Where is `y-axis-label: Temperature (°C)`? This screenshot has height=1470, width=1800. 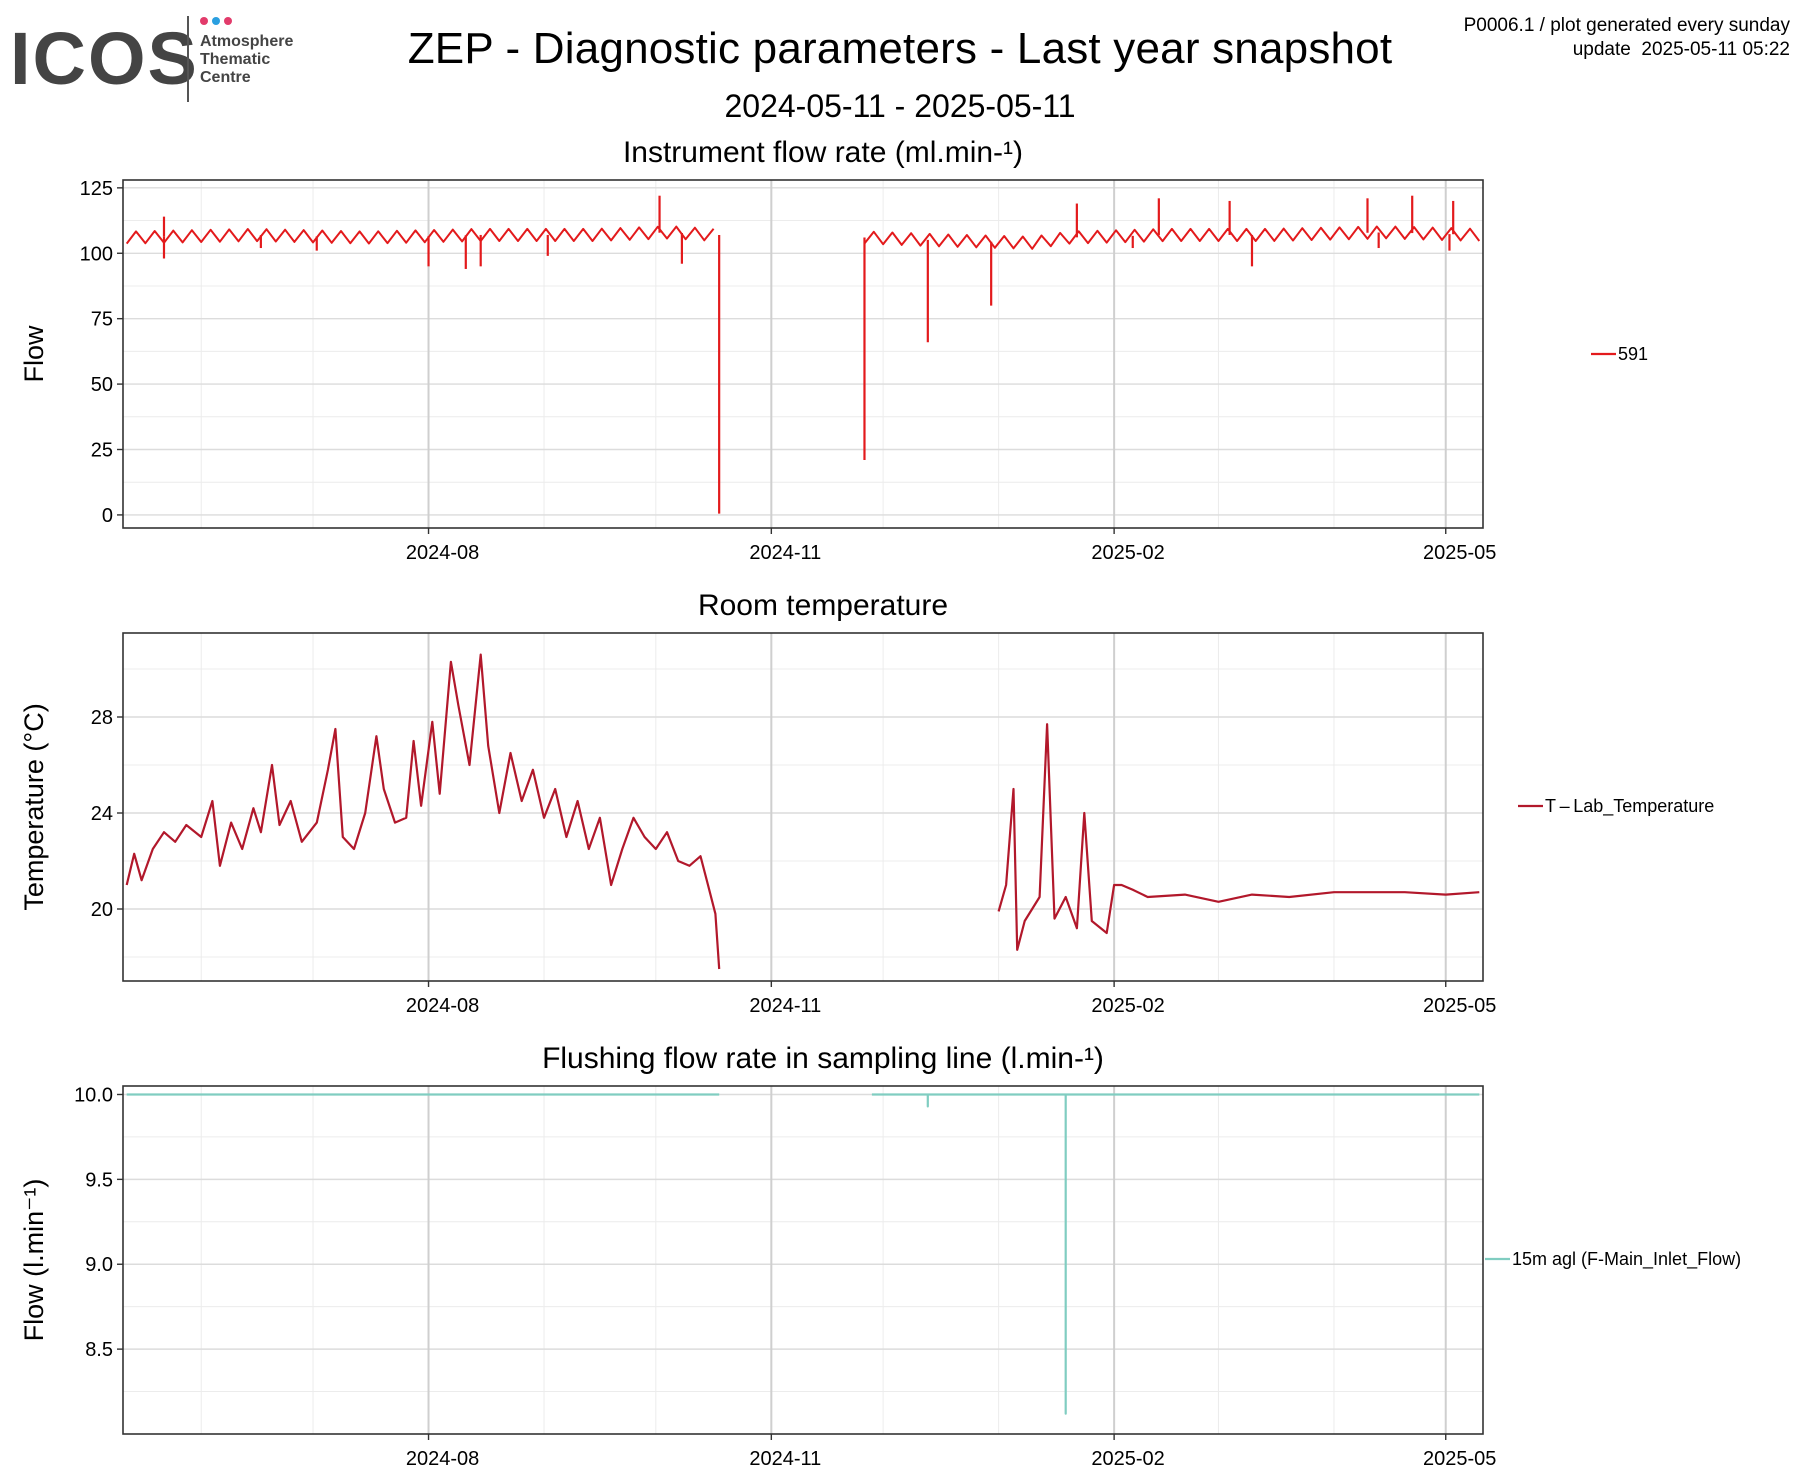
y-axis-label: Temperature (°C) is located at coordinates (34, 806).